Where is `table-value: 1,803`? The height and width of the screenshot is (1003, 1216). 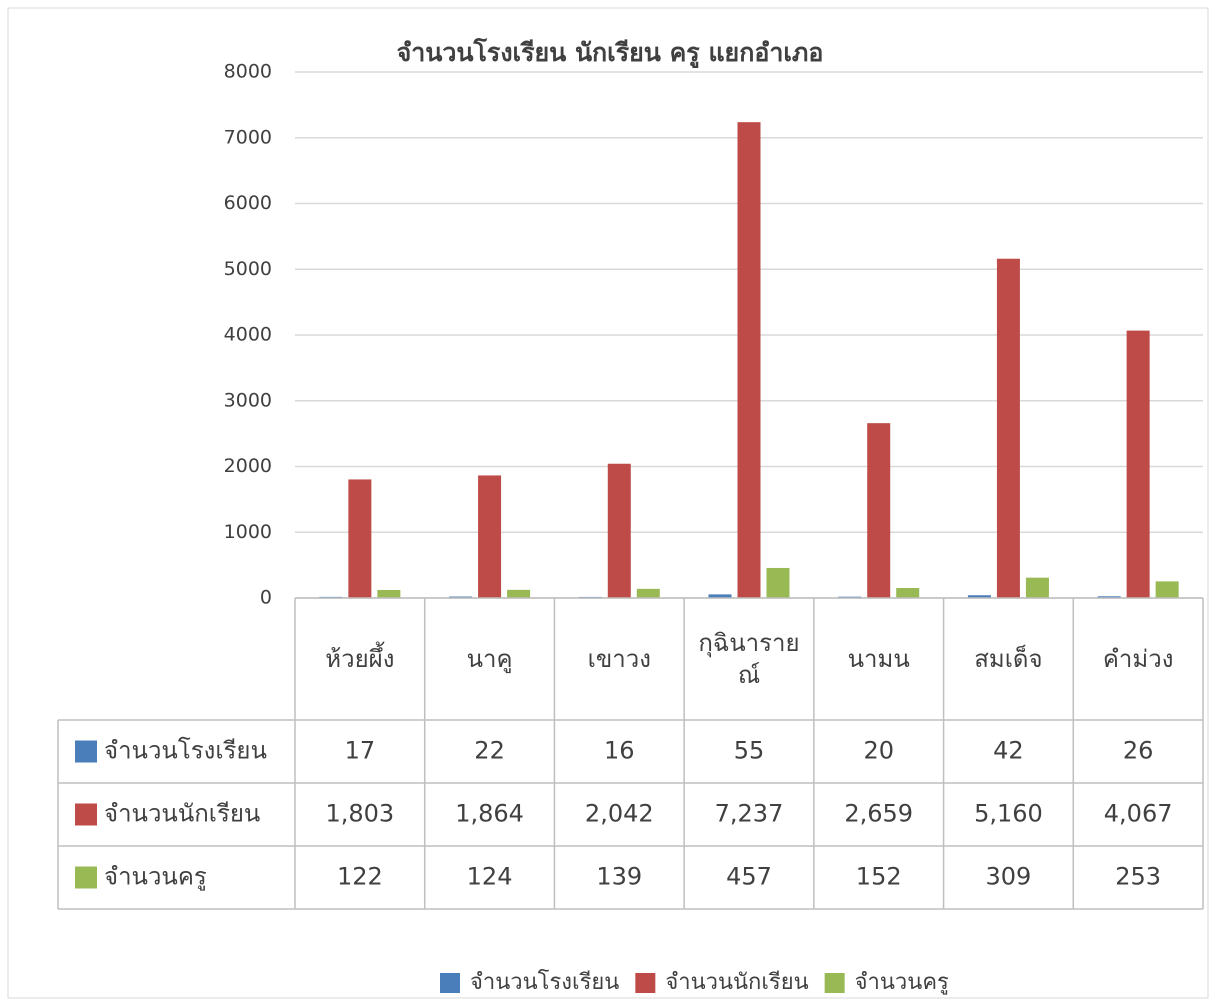 table-value: 1,803 is located at coordinates (359, 814).